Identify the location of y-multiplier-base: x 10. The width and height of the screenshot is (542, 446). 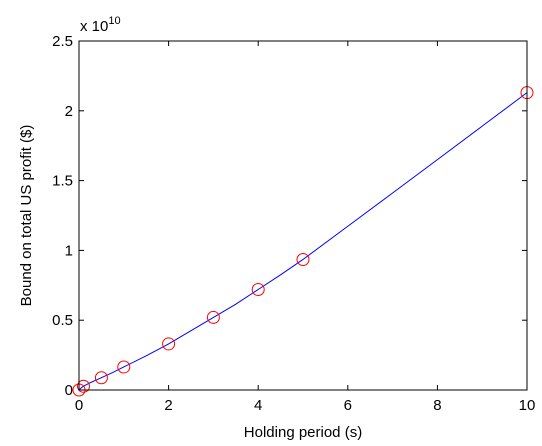
(94, 26).